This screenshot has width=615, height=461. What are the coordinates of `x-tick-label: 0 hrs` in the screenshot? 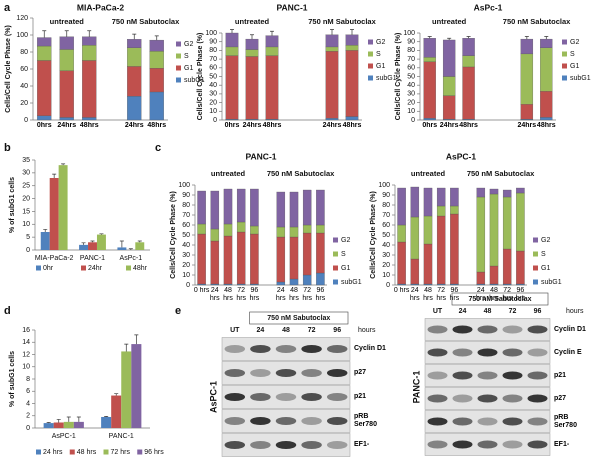 It's located at (401, 290).